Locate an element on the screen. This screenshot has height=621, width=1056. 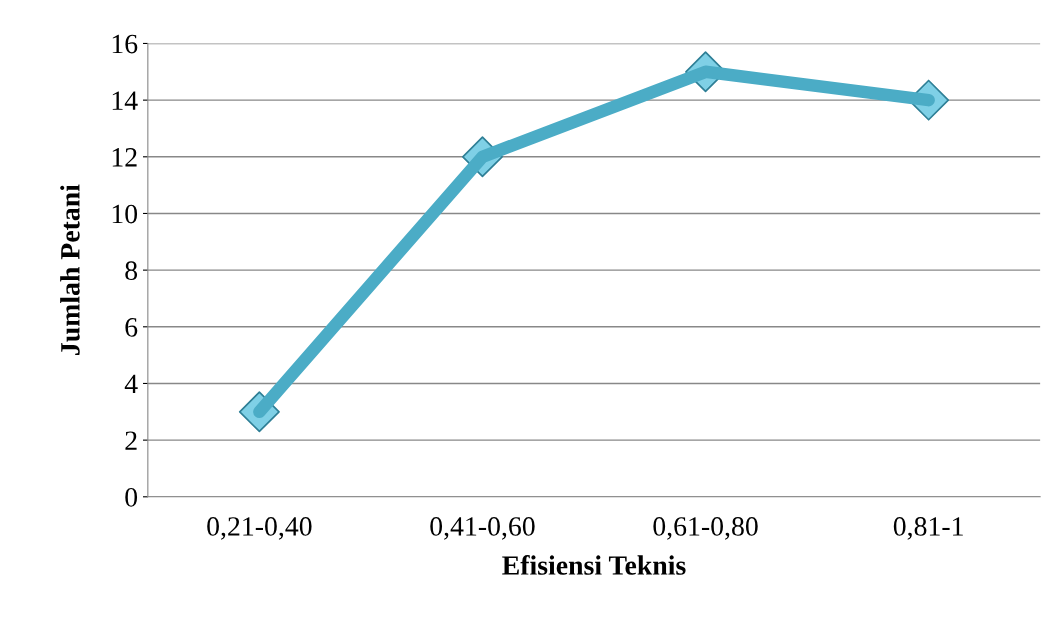
y-axis-title: Jumlah Petani is located at coordinates (70, 269).